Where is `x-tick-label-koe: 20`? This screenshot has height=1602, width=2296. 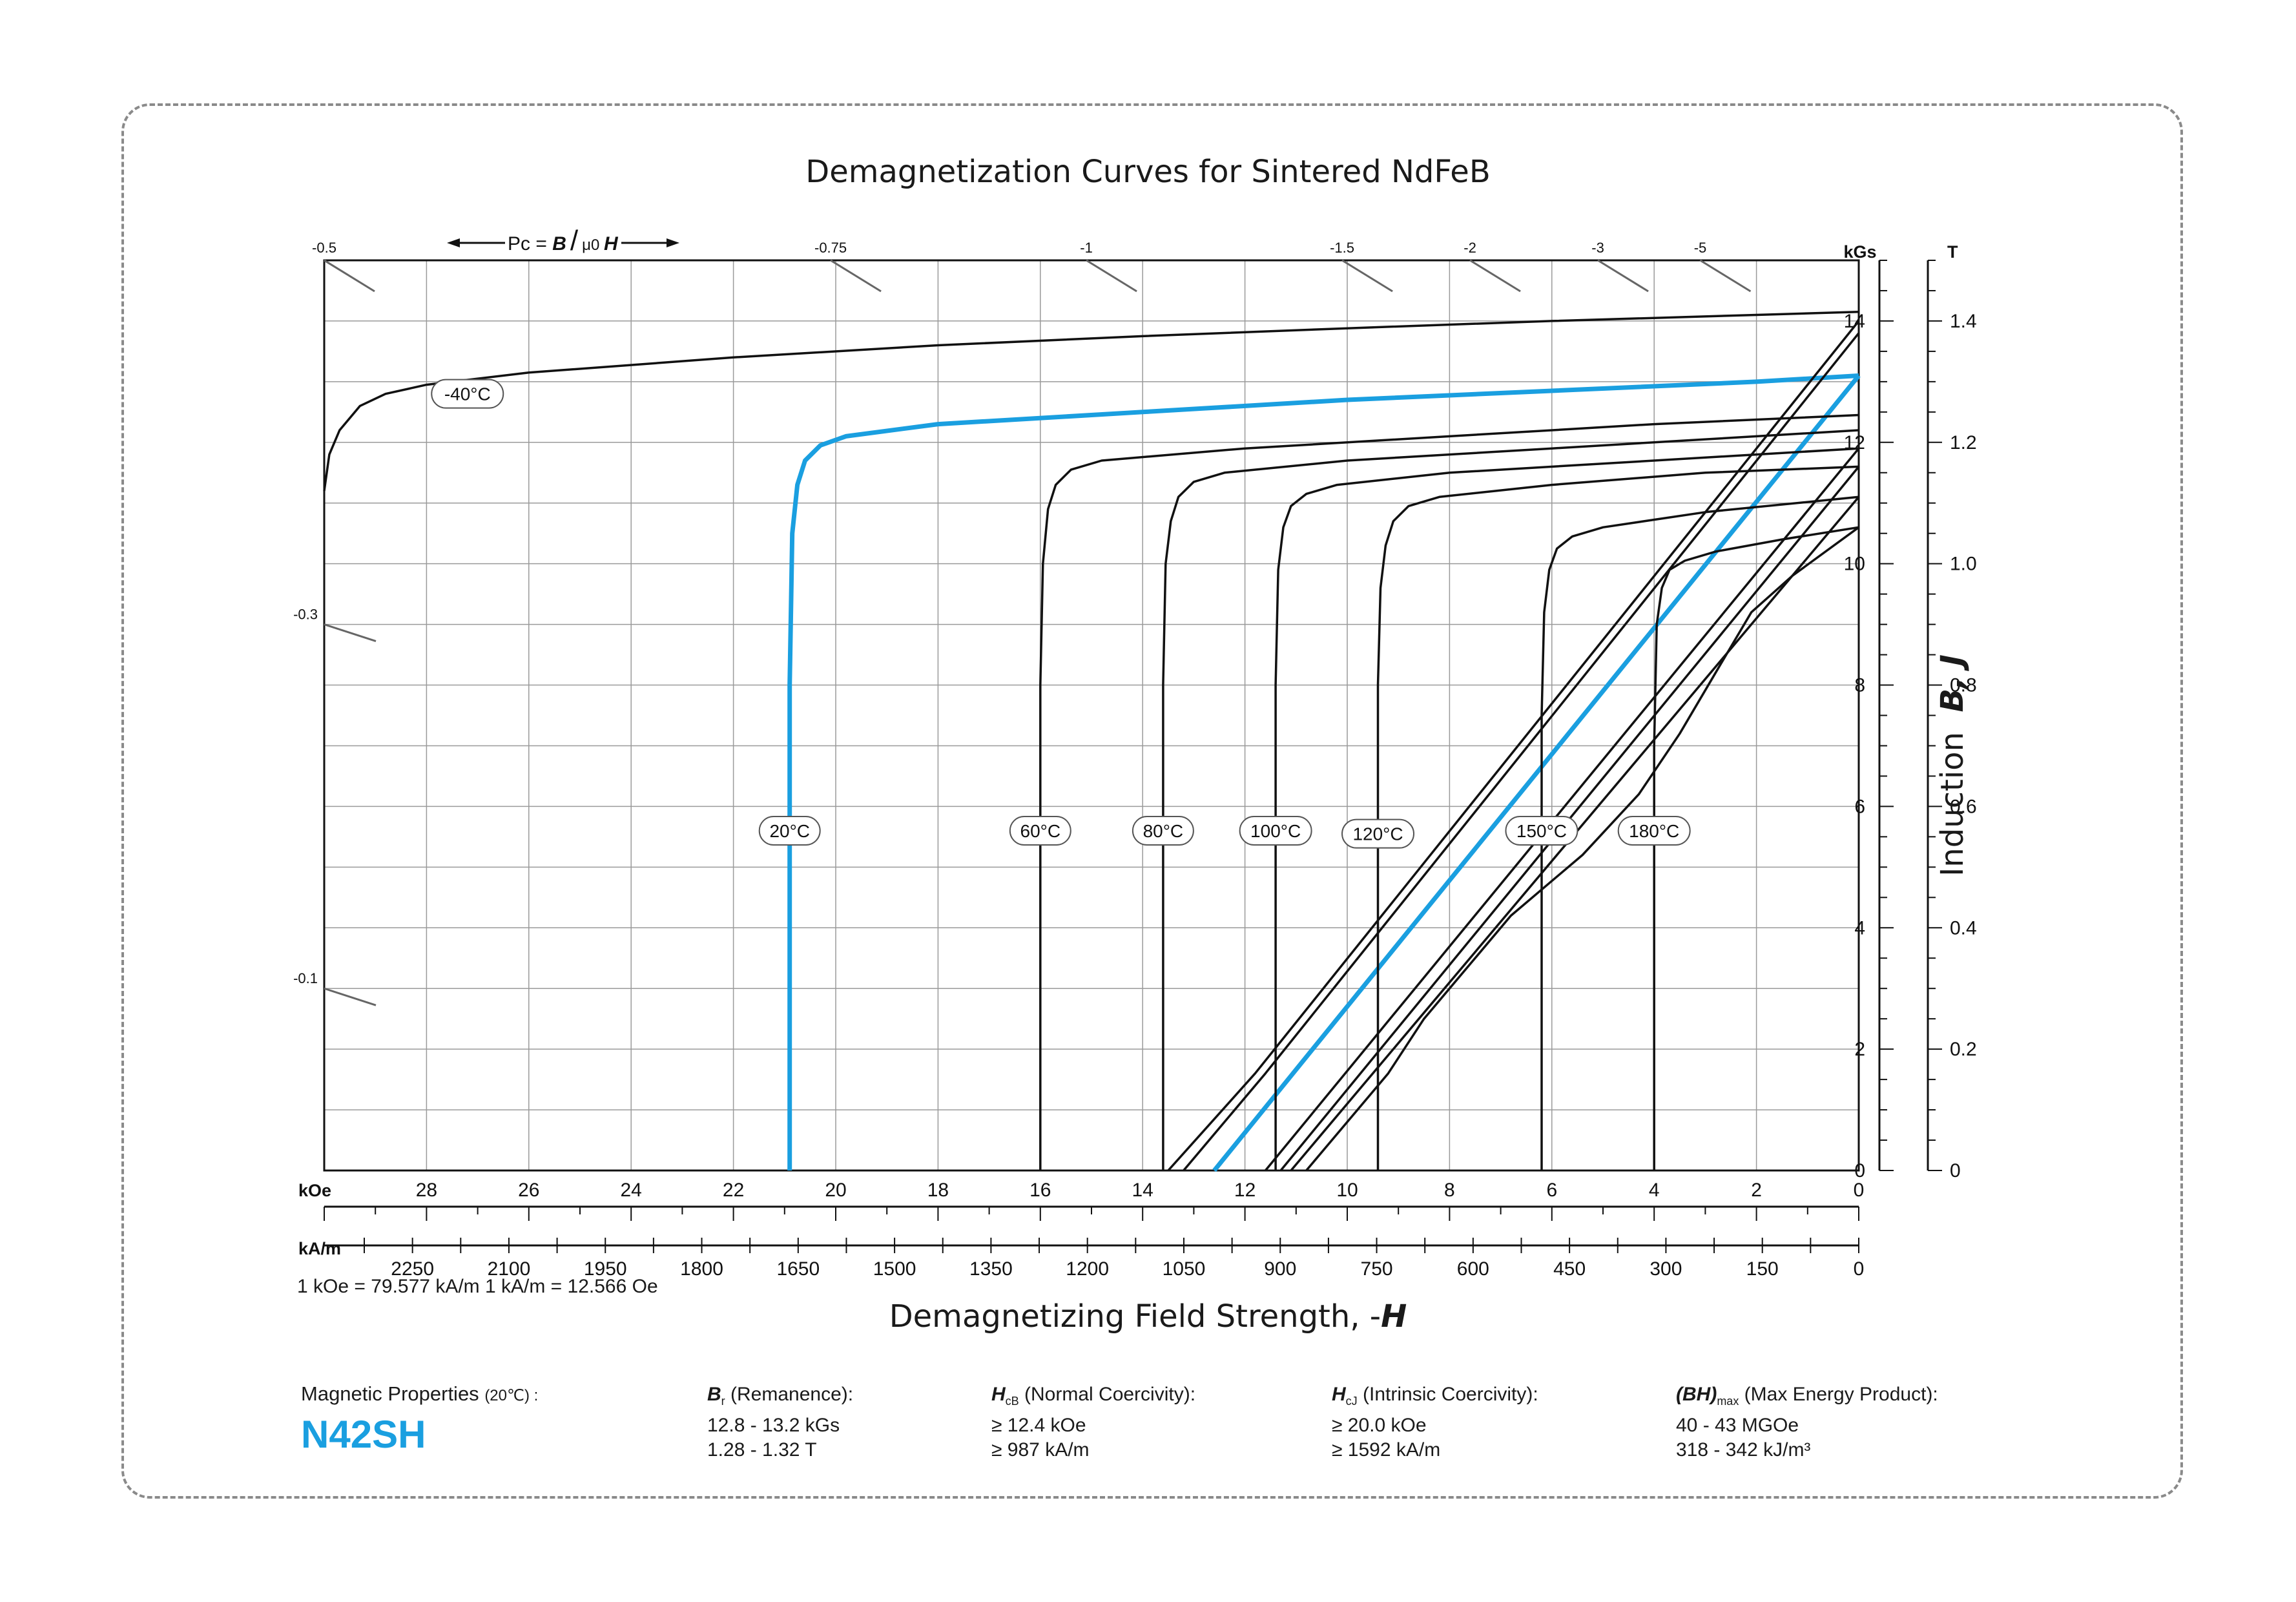
x-tick-label-koe: 20 is located at coordinates (835, 1190).